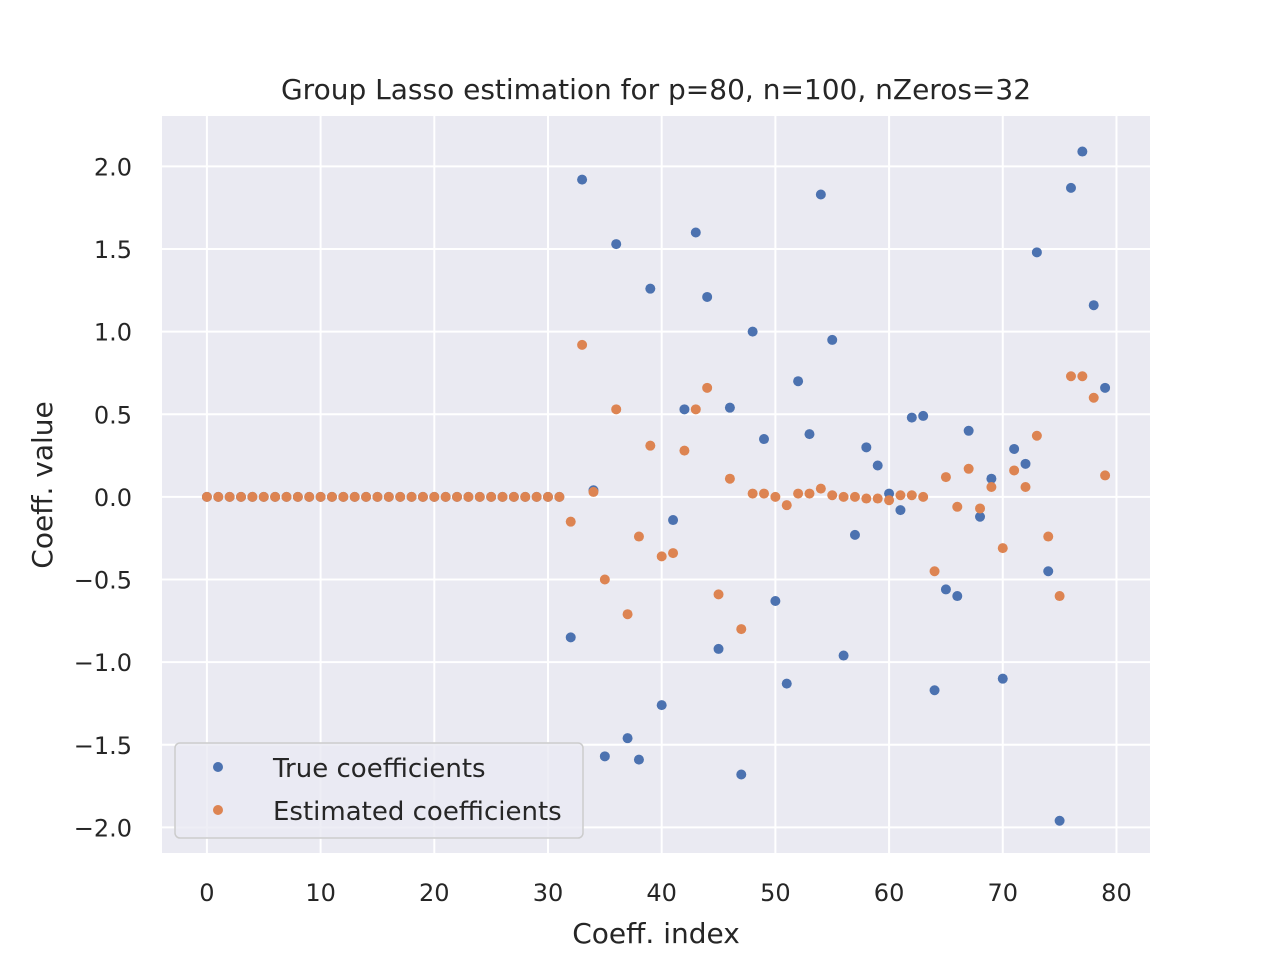 Image resolution: width=1280 pixels, height=960 pixels. What do you see at coordinates (775, 893) in the screenshot?
I see `x-tick-label: 50` at bounding box center [775, 893].